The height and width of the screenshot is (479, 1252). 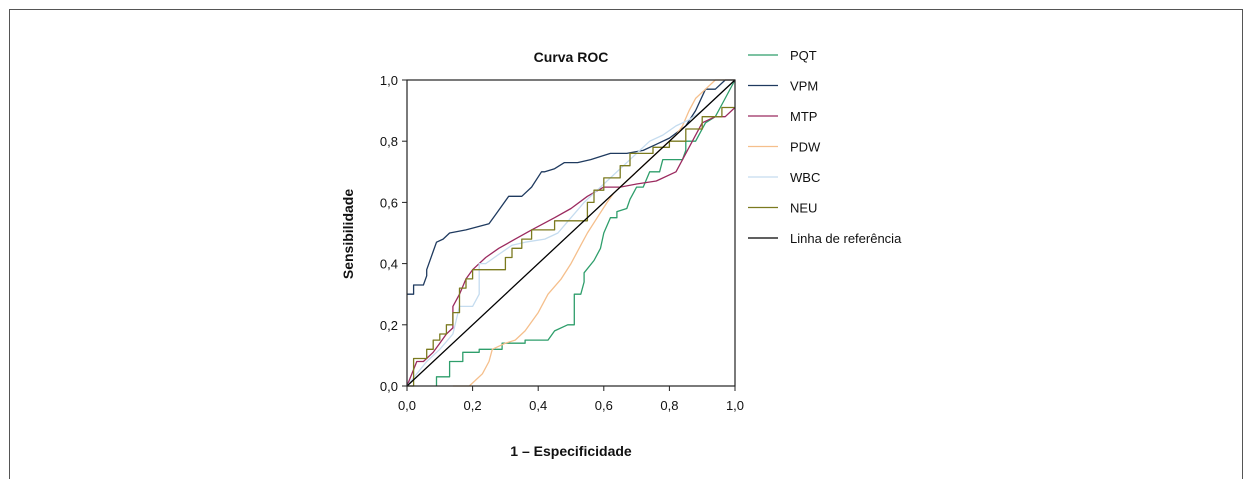 What do you see at coordinates (783, 86) in the screenshot?
I see `legend-item-vpm: VPM` at bounding box center [783, 86].